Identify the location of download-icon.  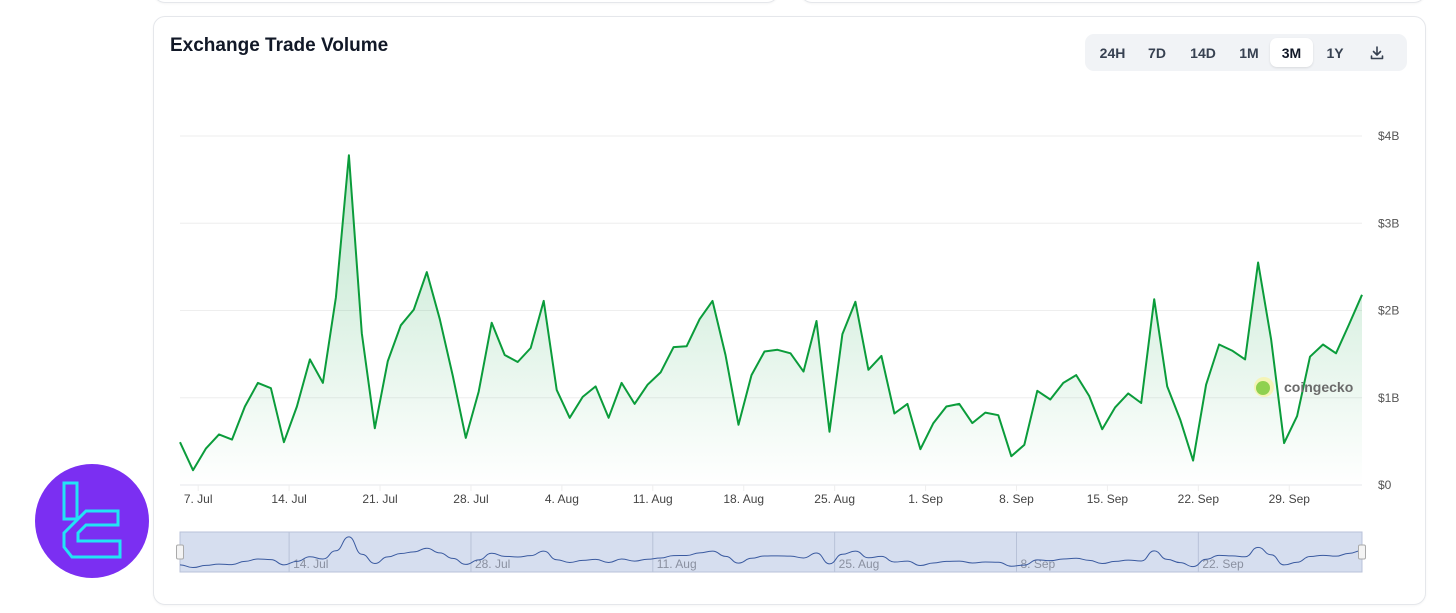
(1377, 52).